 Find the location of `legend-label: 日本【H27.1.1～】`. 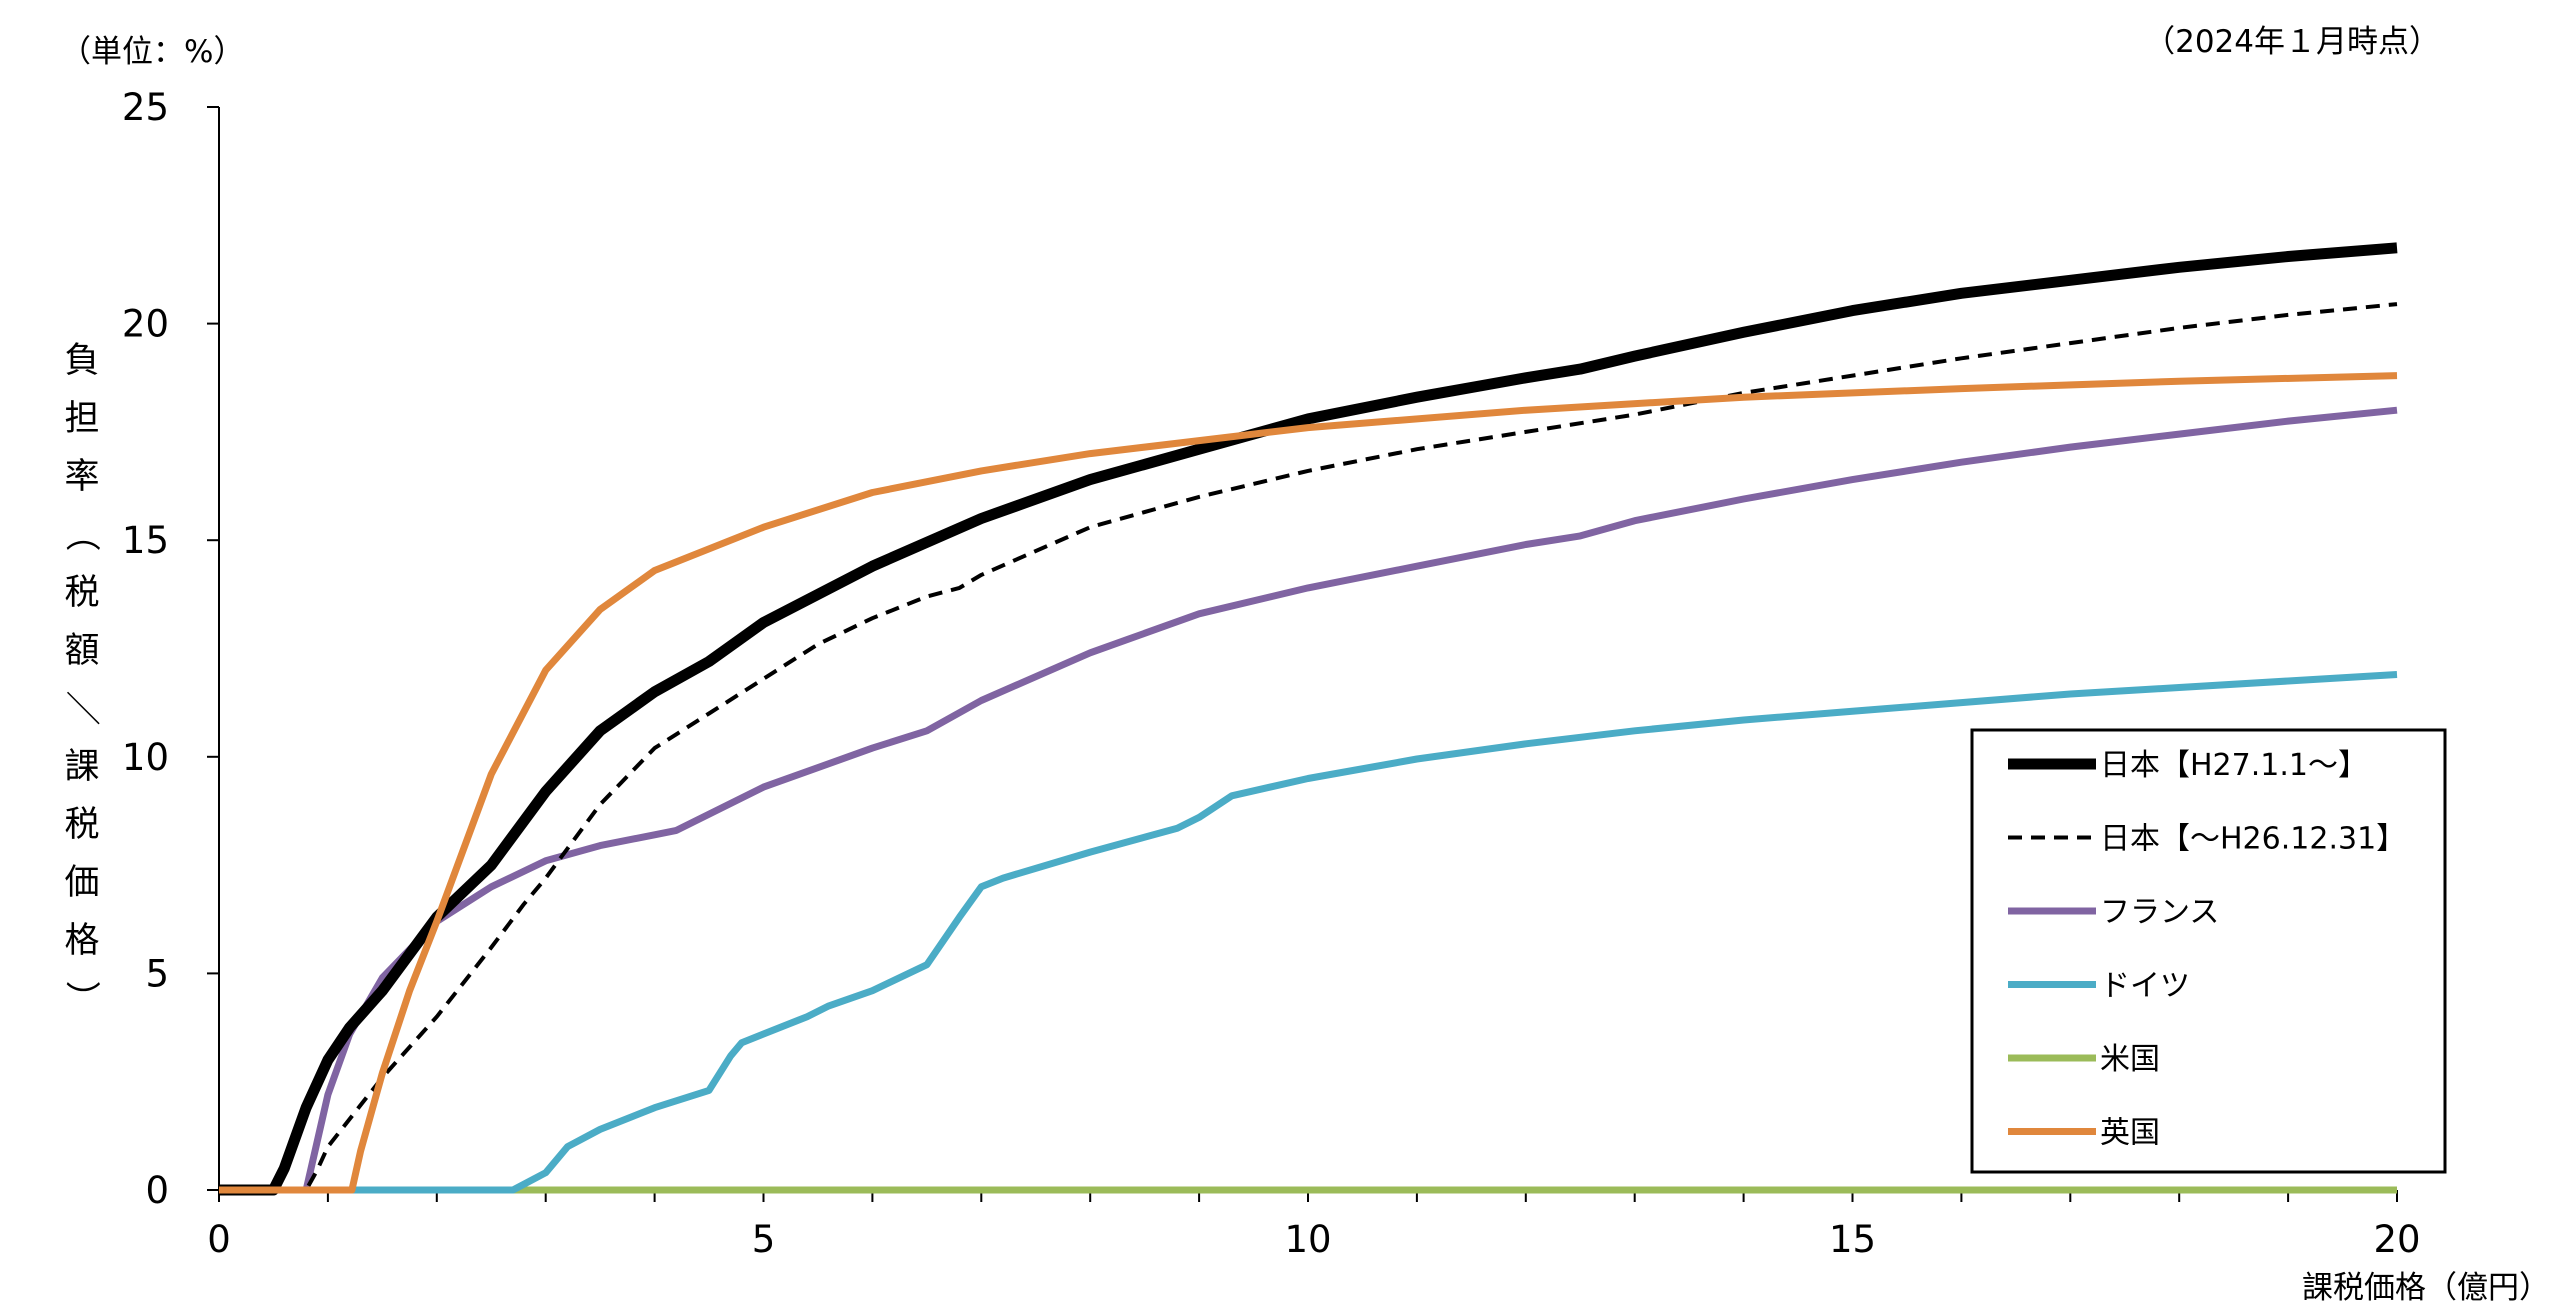

legend-label: 日本【H27.1.1～】 is located at coordinates (2234, 765).